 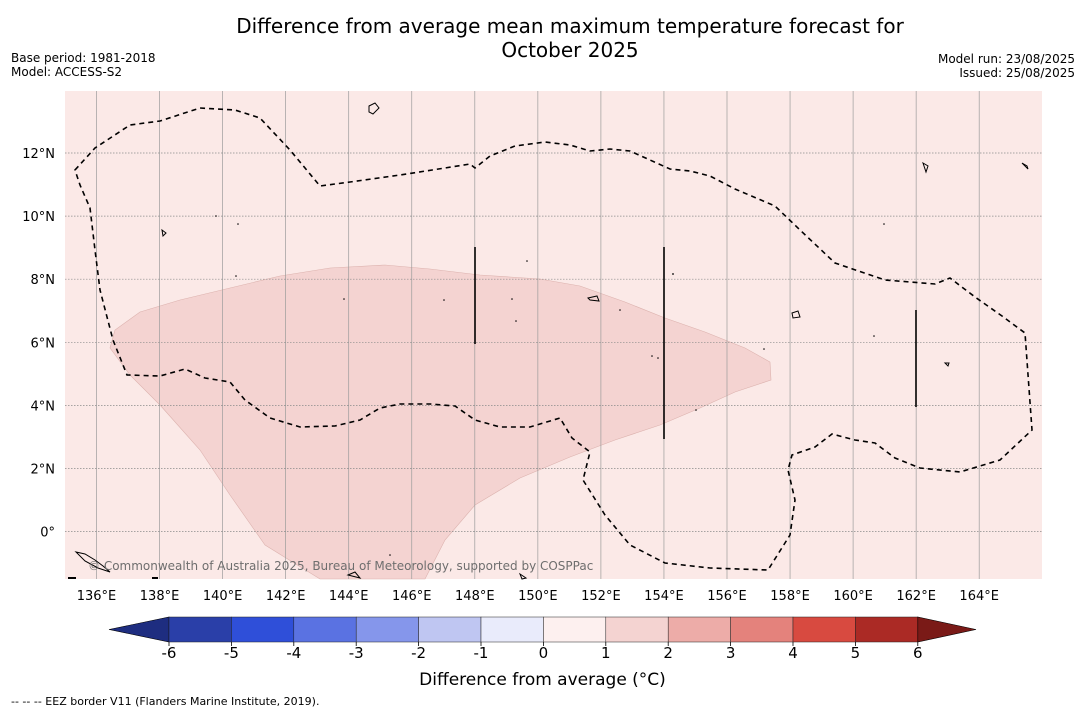 I want to click on colorbar-tick-label: -4, so click(x=293, y=653).